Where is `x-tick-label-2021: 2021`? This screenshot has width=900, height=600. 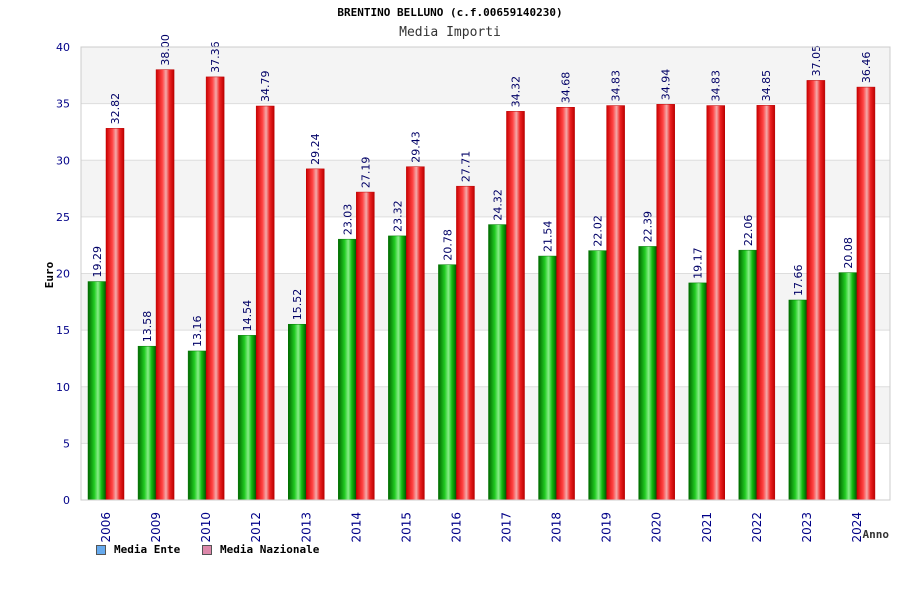 x-tick-label-2021: 2021 is located at coordinates (707, 527).